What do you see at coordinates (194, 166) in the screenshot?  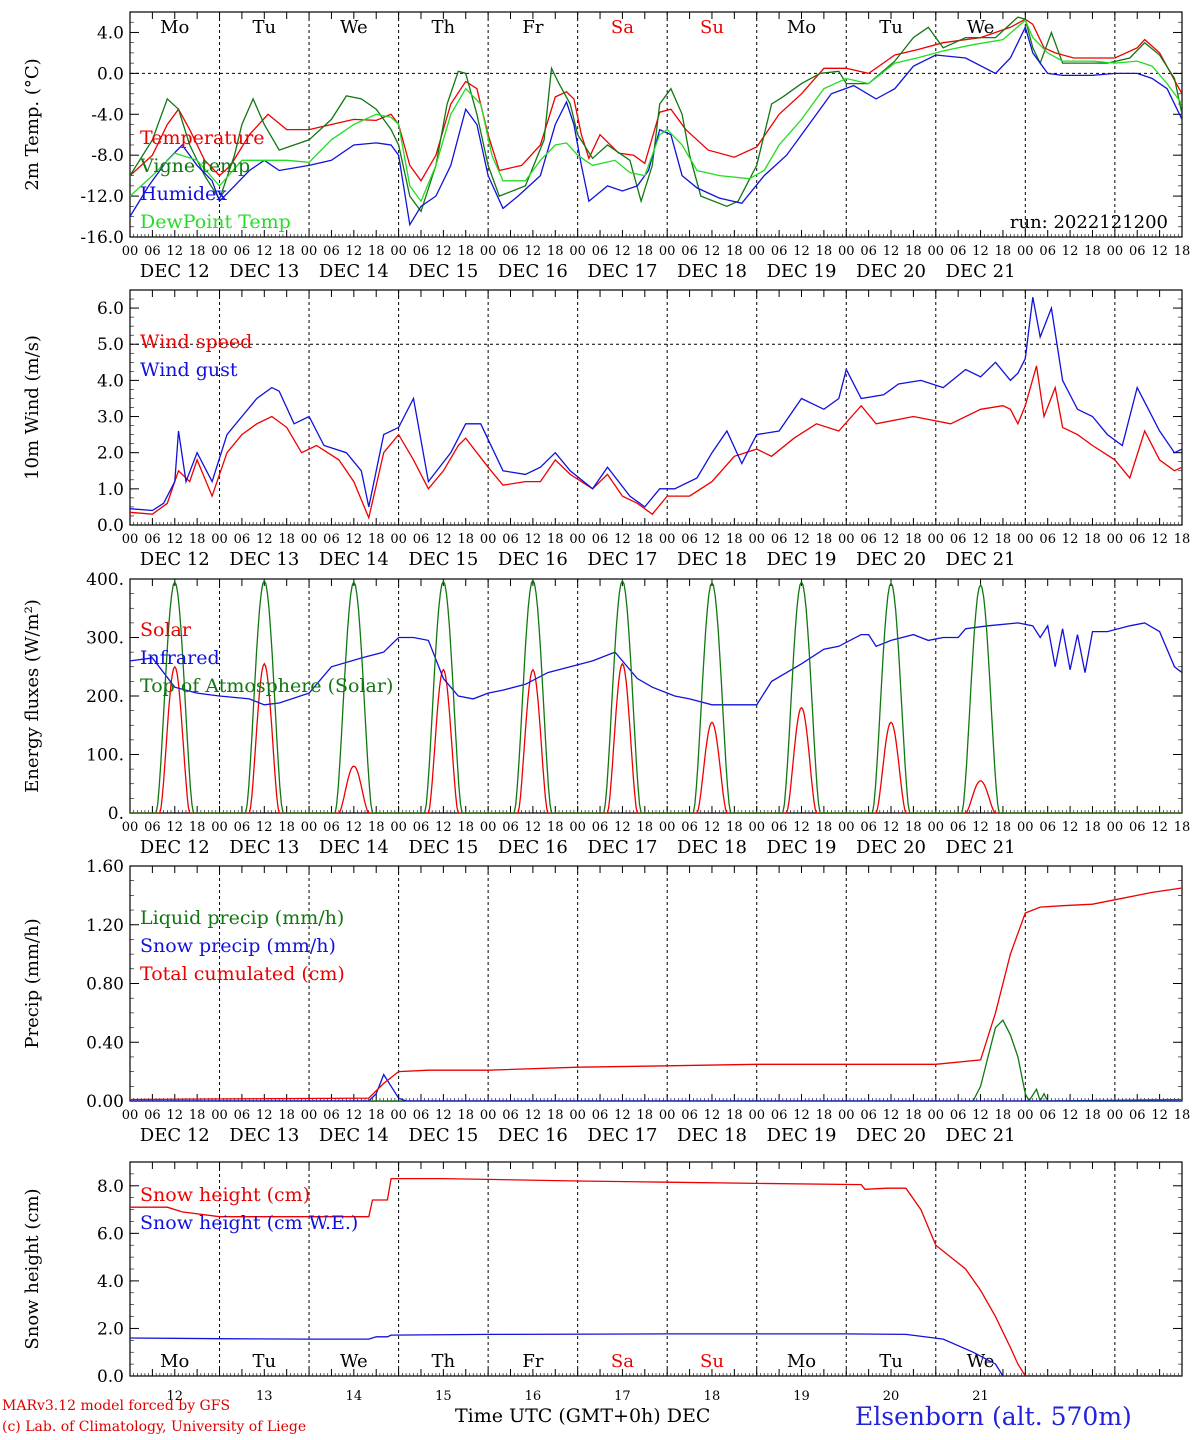 I see `legend-entry: Vigne temp` at bounding box center [194, 166].